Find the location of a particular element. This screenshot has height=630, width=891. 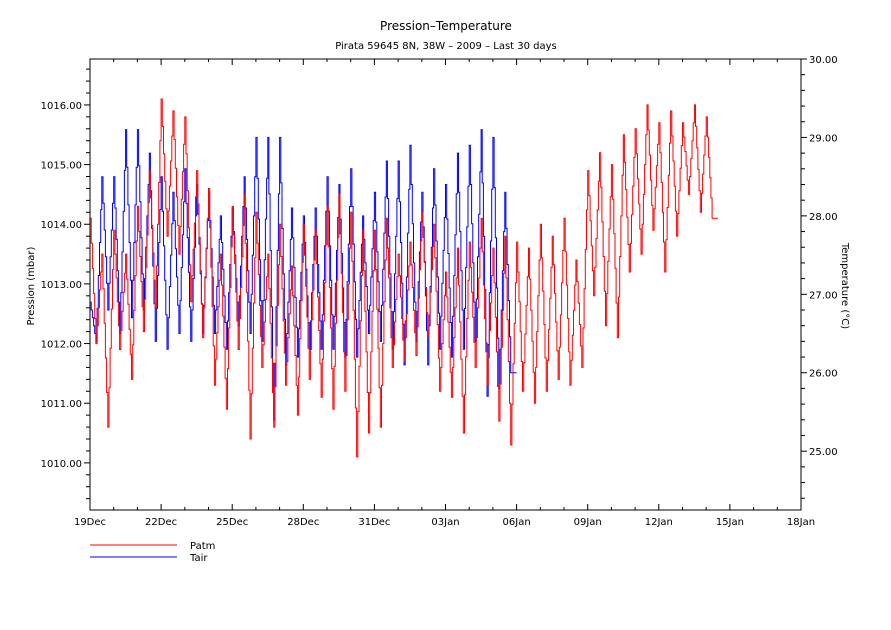

x-tick-label: 06Jan is located at coordinates (517, 522).